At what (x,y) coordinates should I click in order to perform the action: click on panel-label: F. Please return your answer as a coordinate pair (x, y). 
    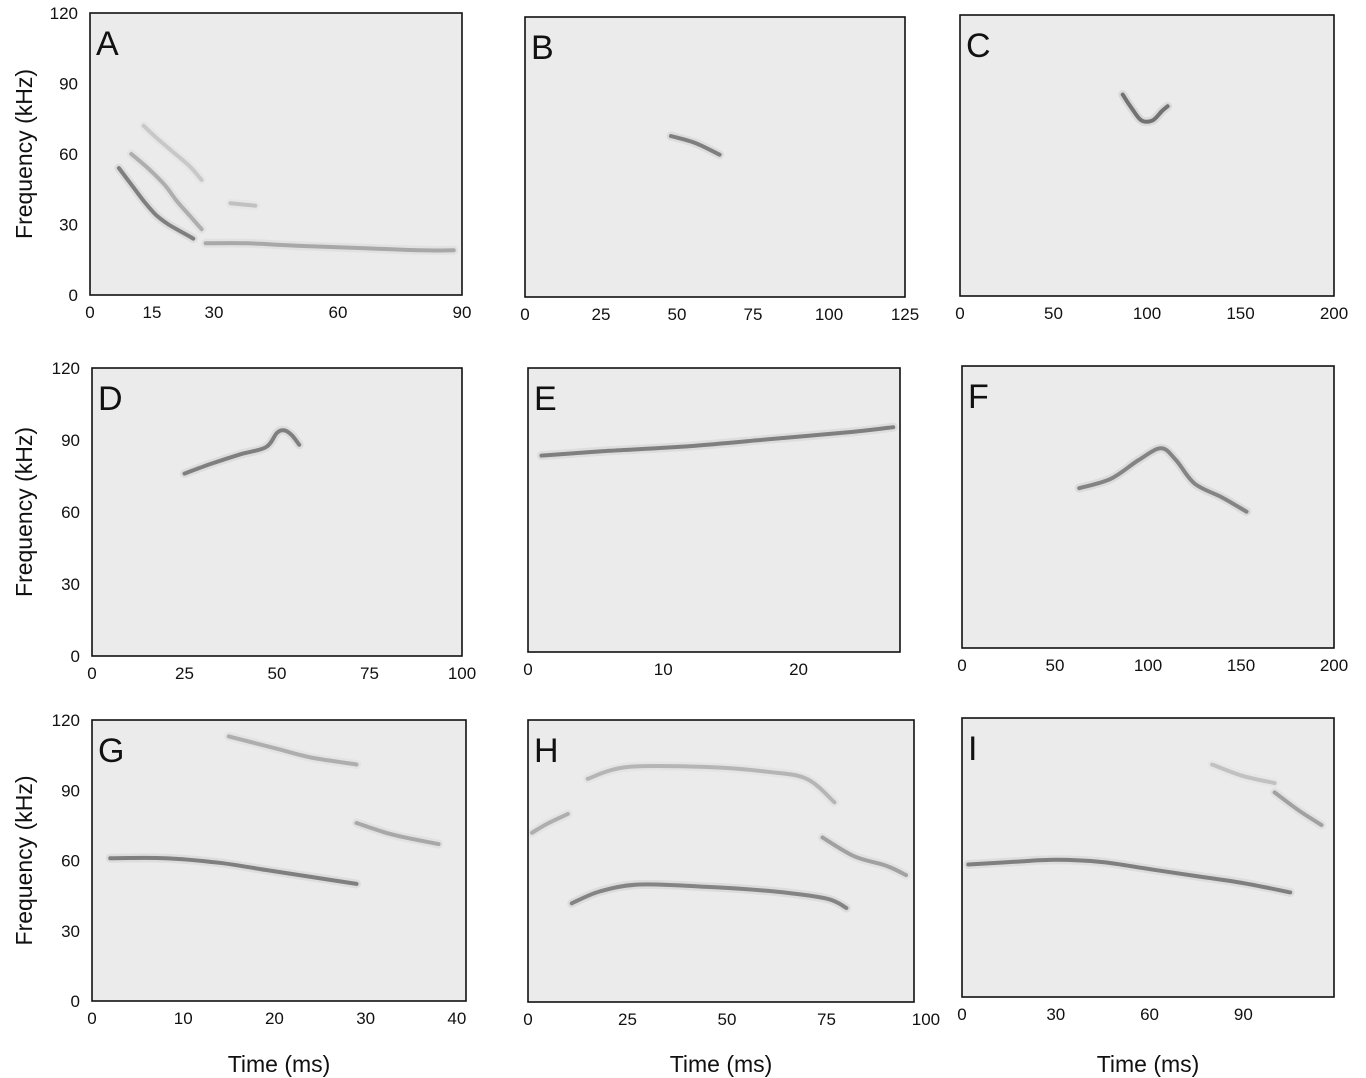
    Looking at the image, I should click on (978, 397).